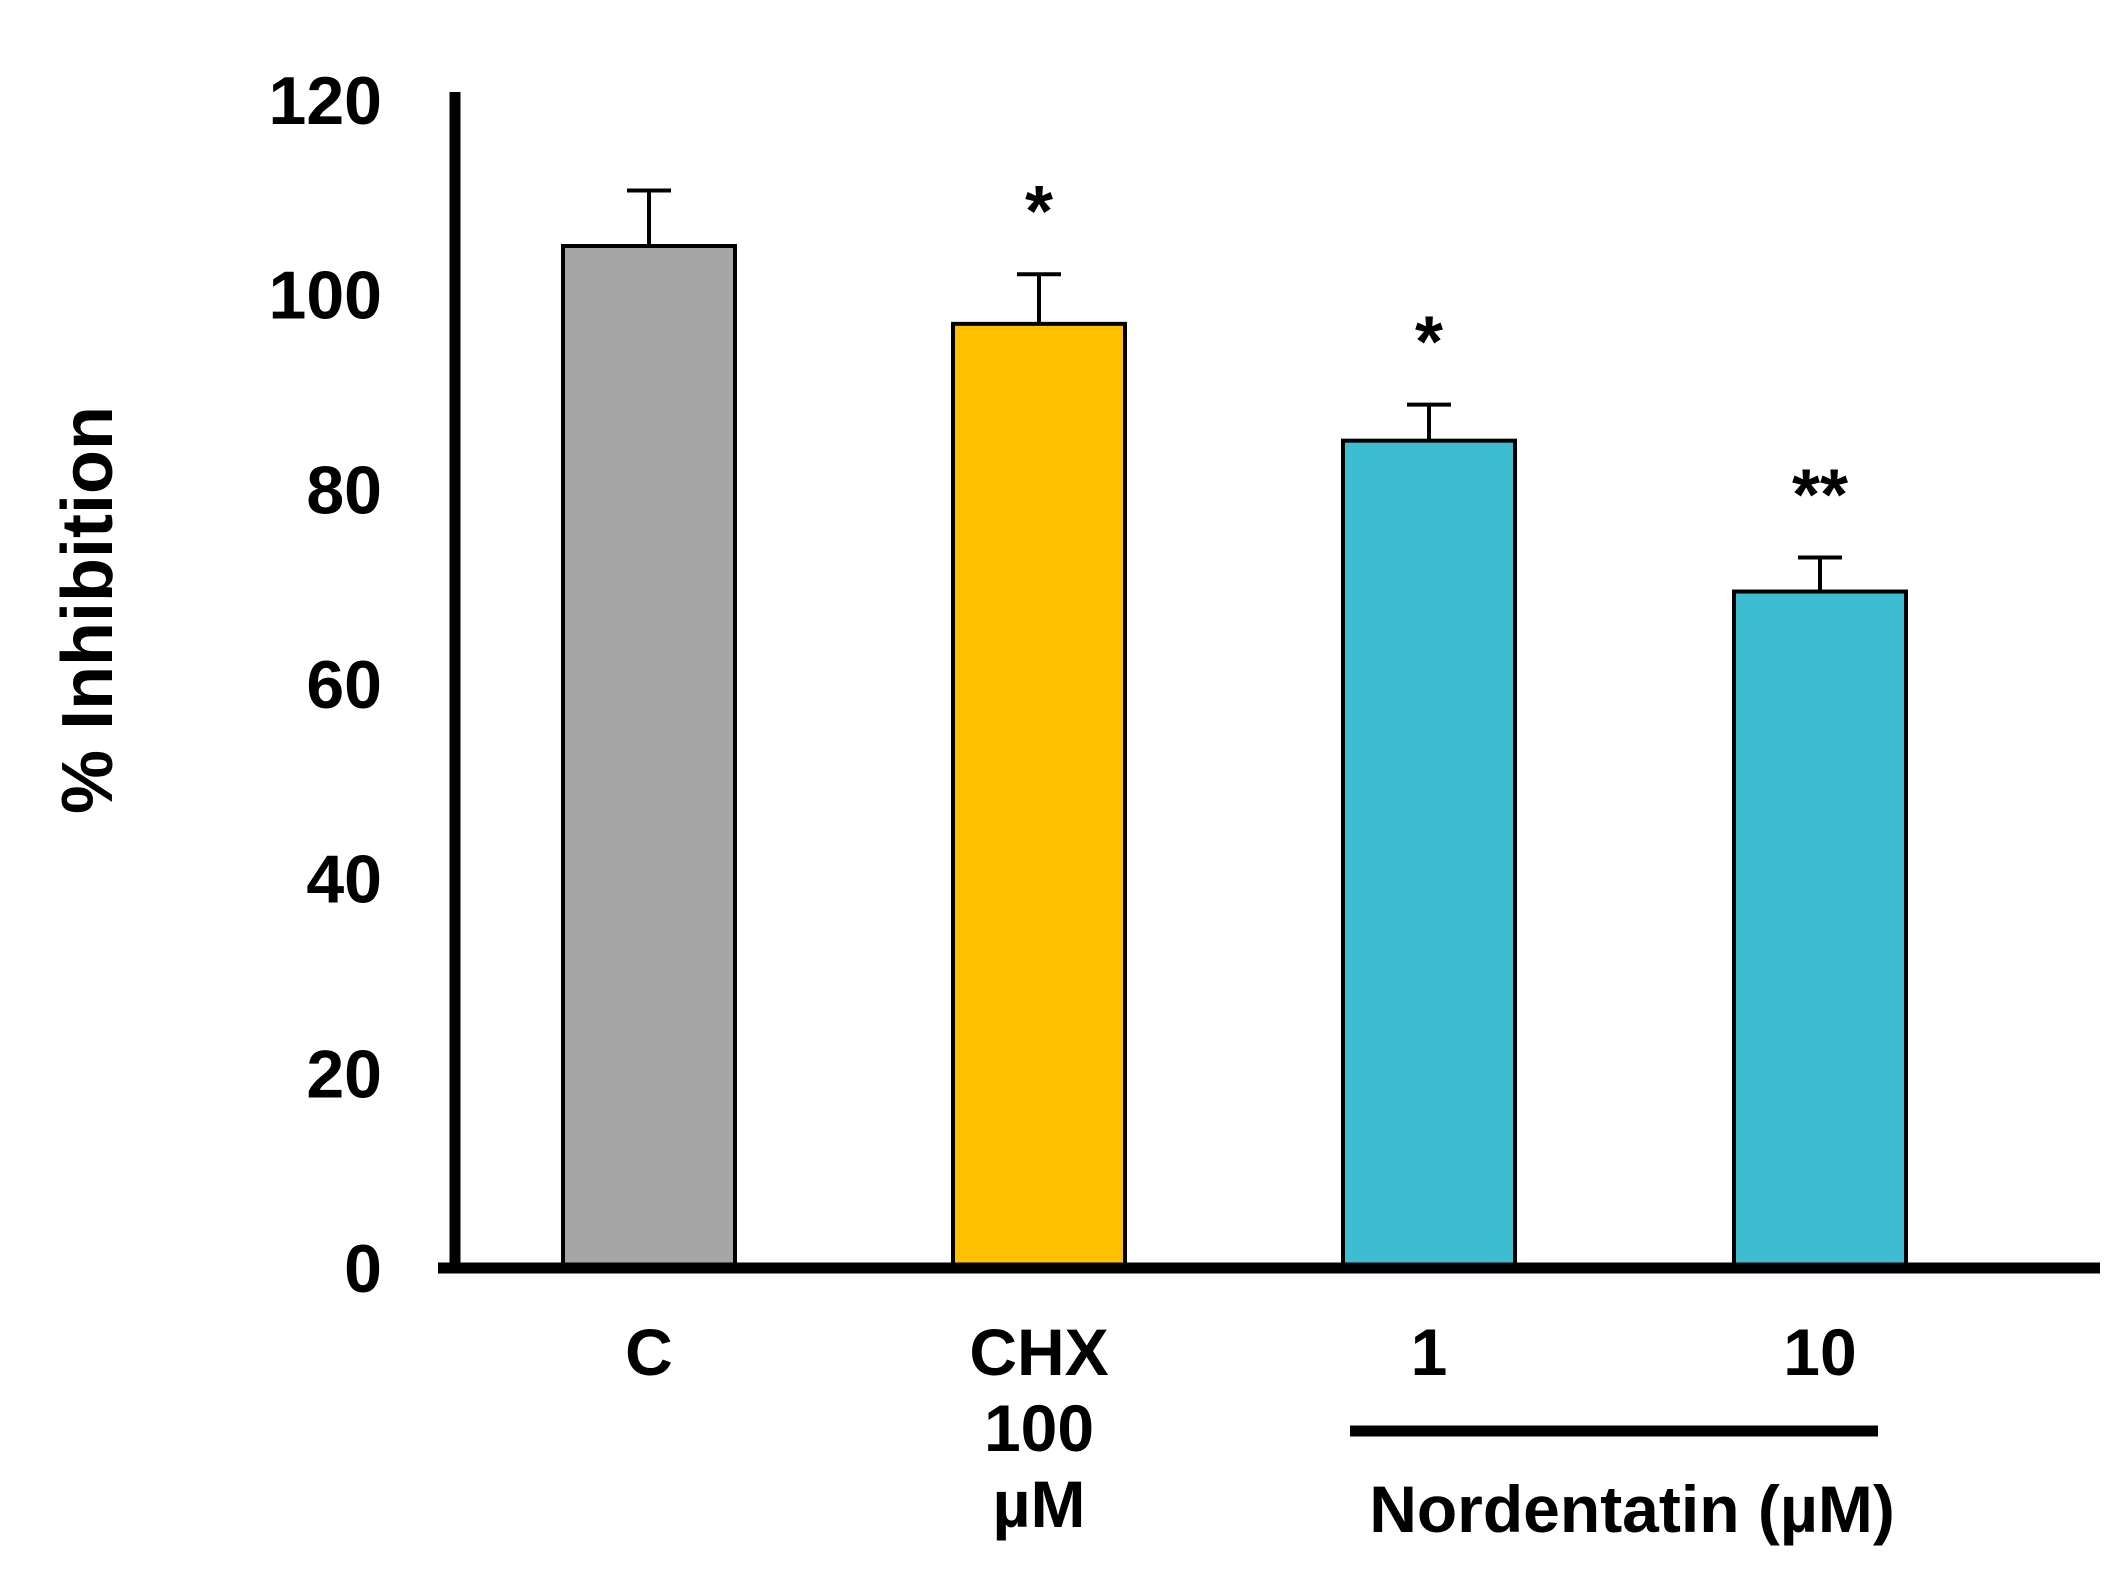 The width and height of the screenshot is (2115, 1589). Describe the element at coordinates (1038, 1352) in the screenshot. I see `x-tick-label: CHX` at that location.